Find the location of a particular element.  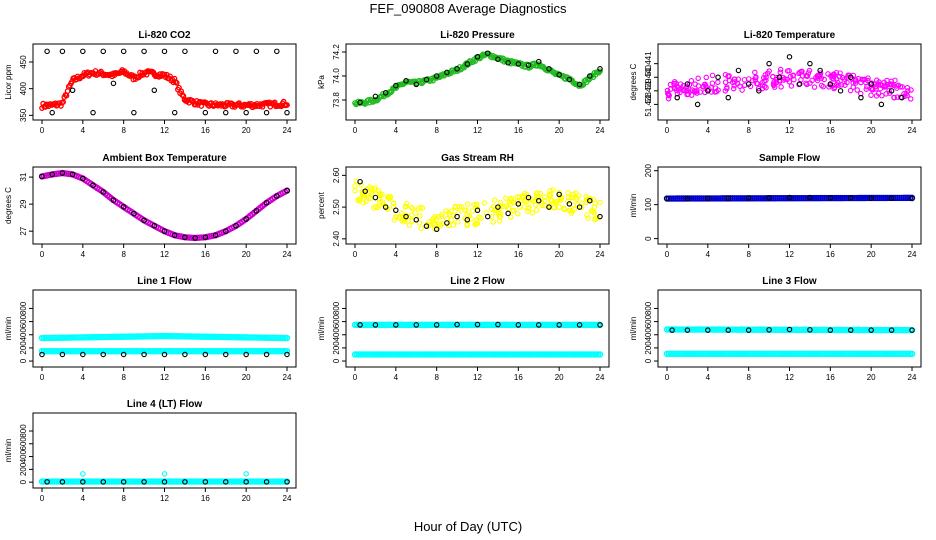

y-tick-label: 200 is located at coordinates (23, 469).